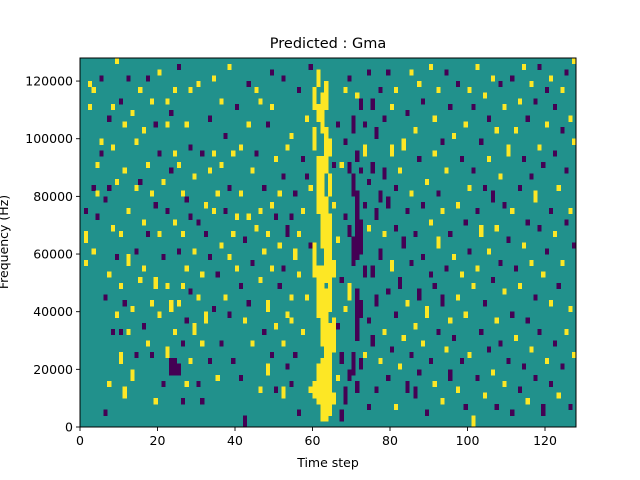 This screenshot has height=480, width=640. I want to click on x-axis-label: Time step, so click(327, 462).